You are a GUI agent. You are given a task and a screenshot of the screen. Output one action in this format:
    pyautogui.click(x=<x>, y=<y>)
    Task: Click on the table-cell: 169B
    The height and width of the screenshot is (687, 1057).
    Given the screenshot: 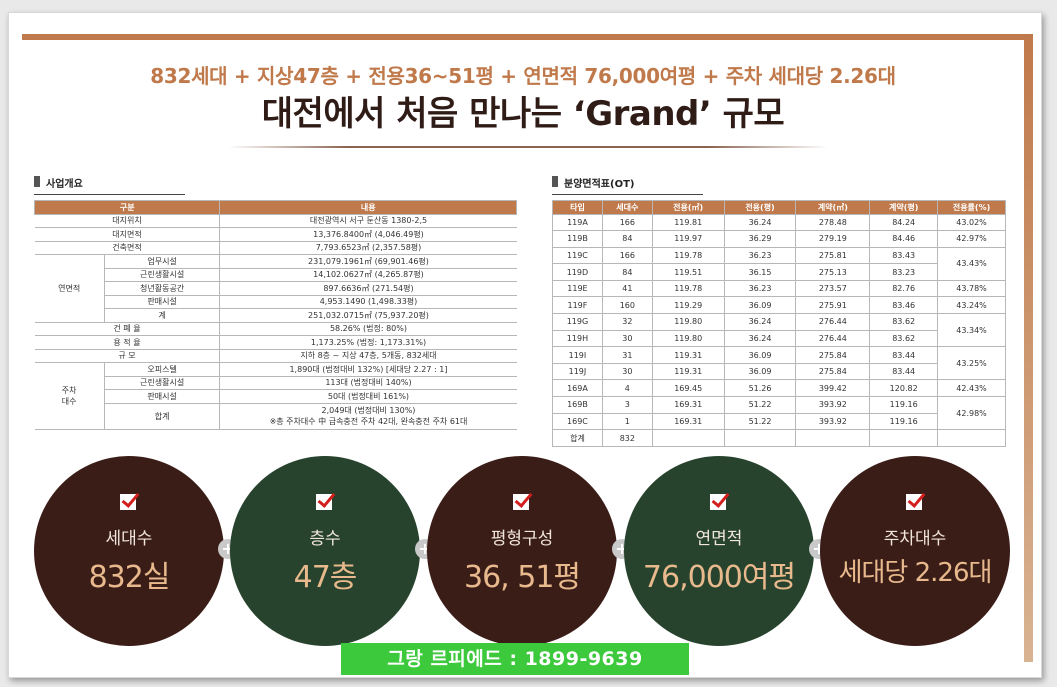 What is the action you would take?
    pyautogui.click(x=577, y=405)
    